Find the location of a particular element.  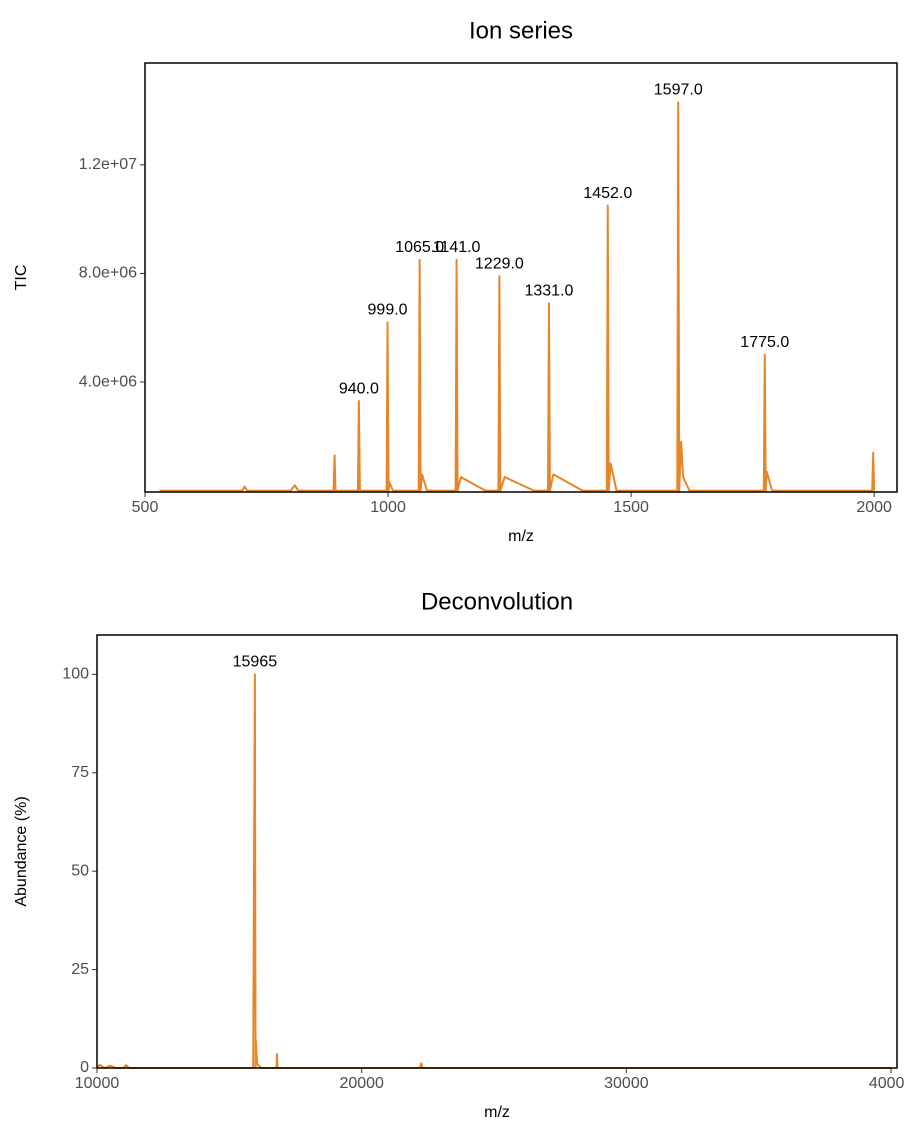

x-tick-label: 10000 is located at coordinates (97, 1083).